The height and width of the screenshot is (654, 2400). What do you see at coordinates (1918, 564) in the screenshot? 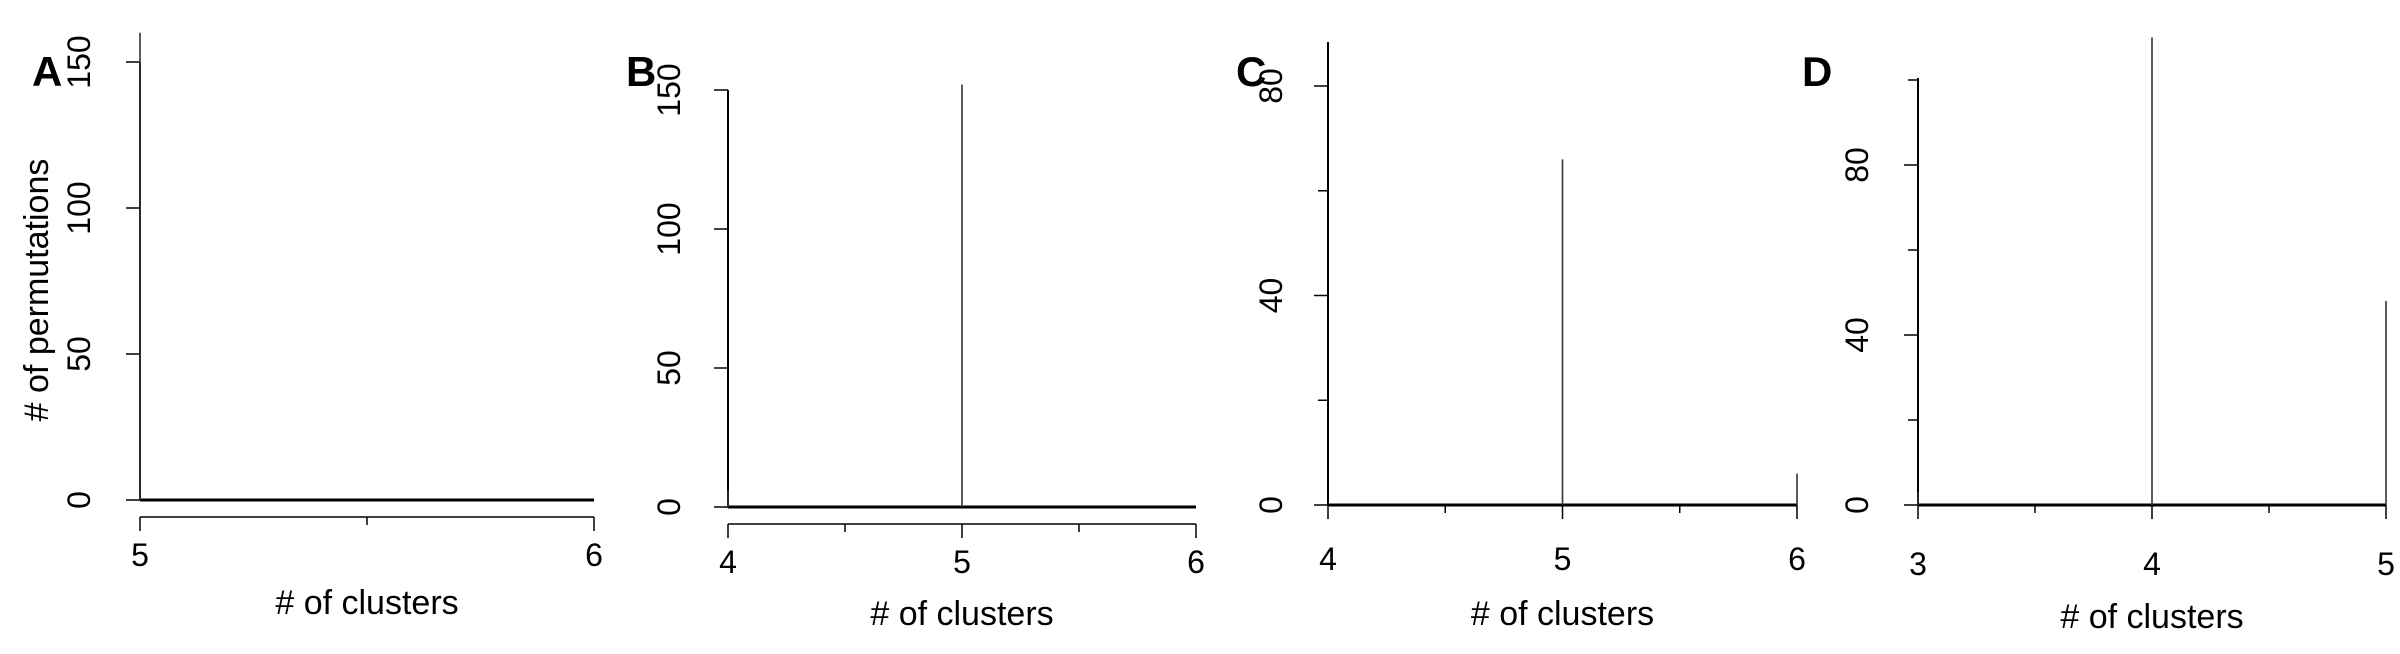
I see `x-tick-label: 3` at bounding box center [1918, 564].